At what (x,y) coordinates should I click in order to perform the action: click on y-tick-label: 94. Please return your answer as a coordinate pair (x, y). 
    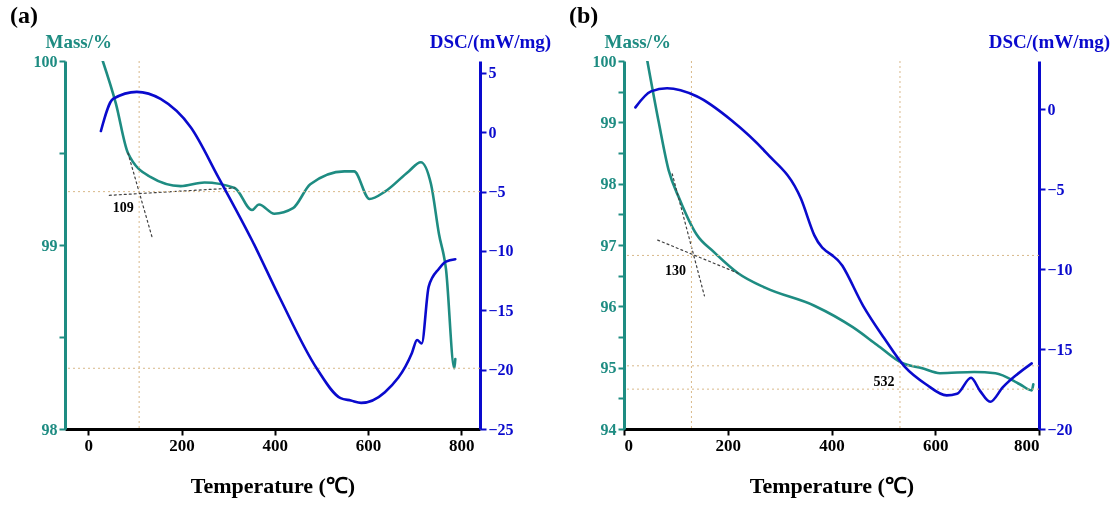
    Looking at the image, I should click on (608, 429).